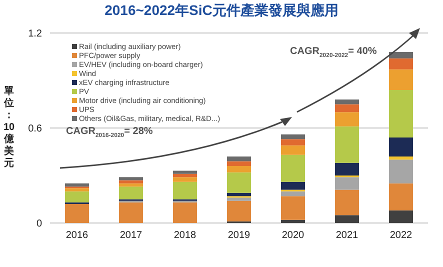 This screenshot has width=443, height=267. What do you see at coordinates (401, 236) in the screenshot?
I see `x-tick-label: 2022` at bounding box center [401, 236].